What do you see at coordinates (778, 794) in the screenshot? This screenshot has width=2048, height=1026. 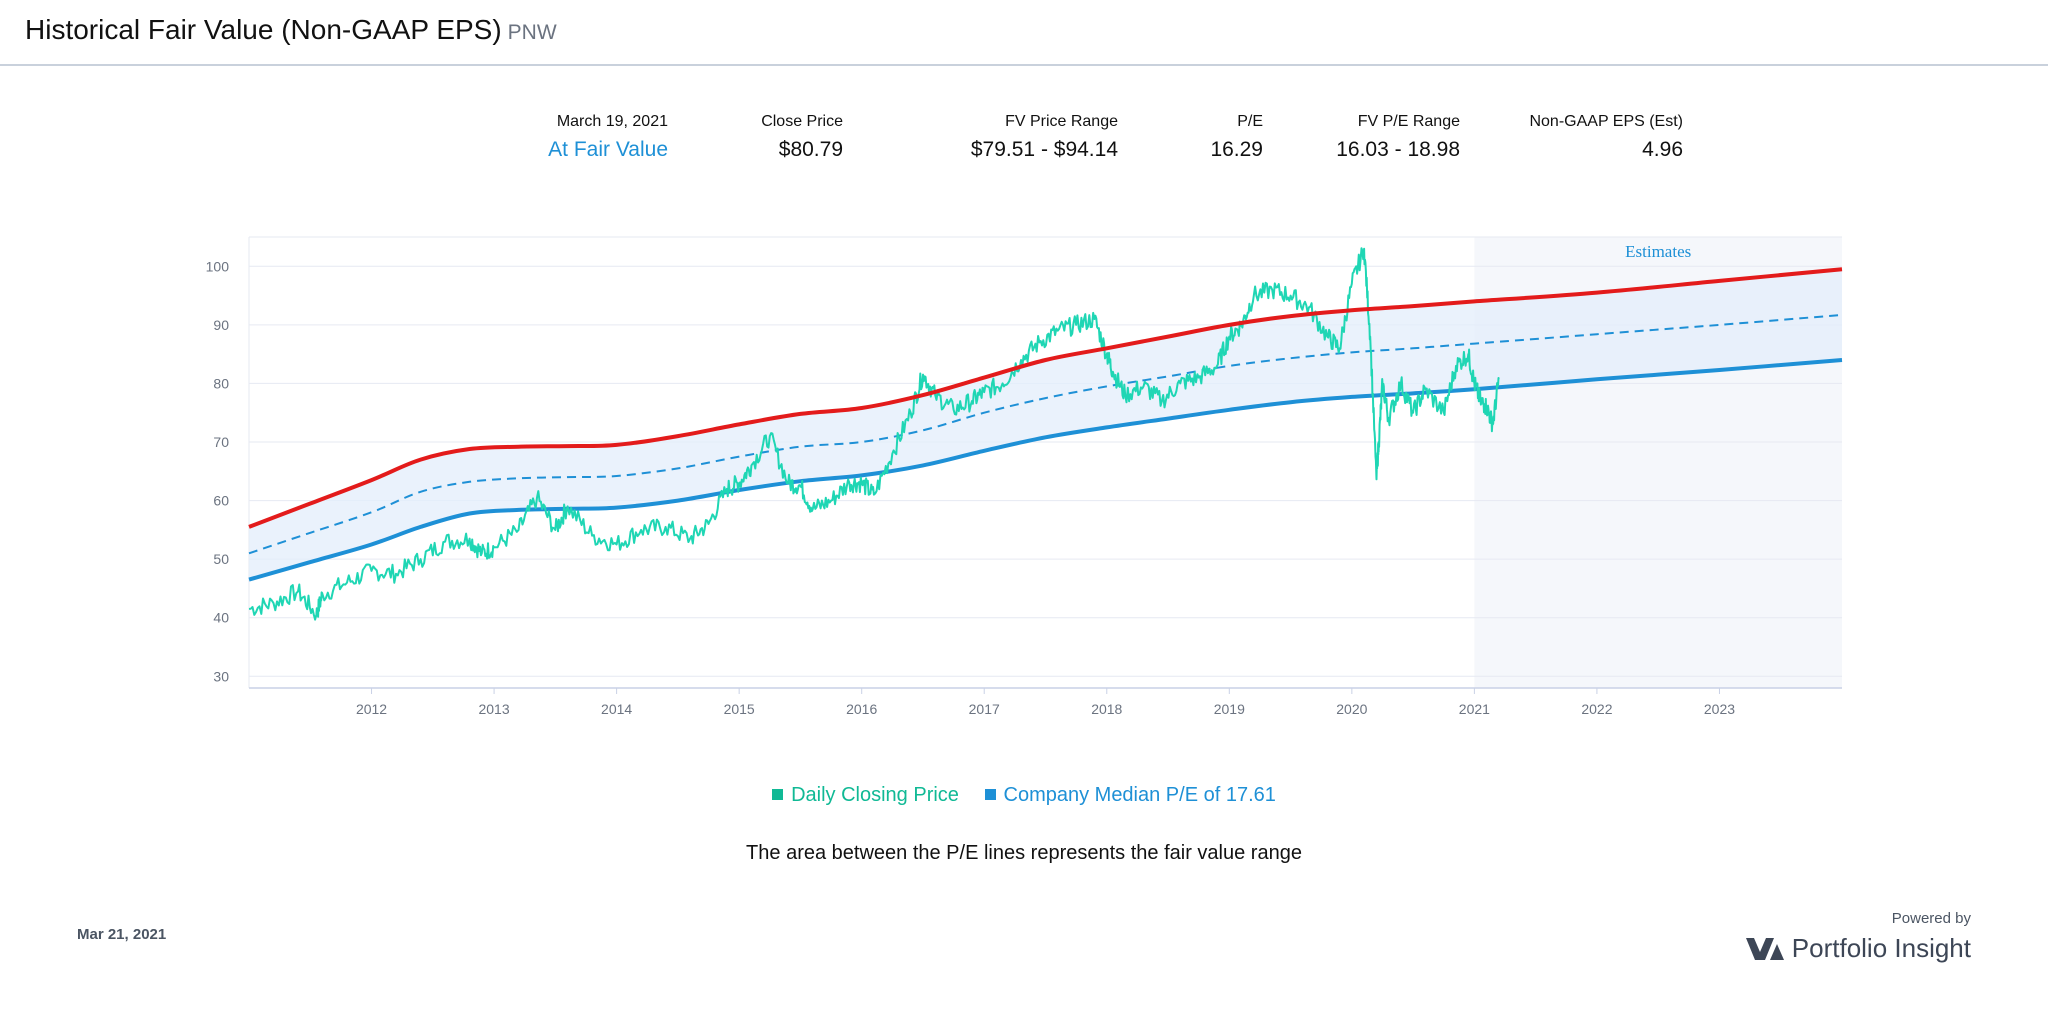 I see `legend-swatch-price` at bounding box center [778, 794].